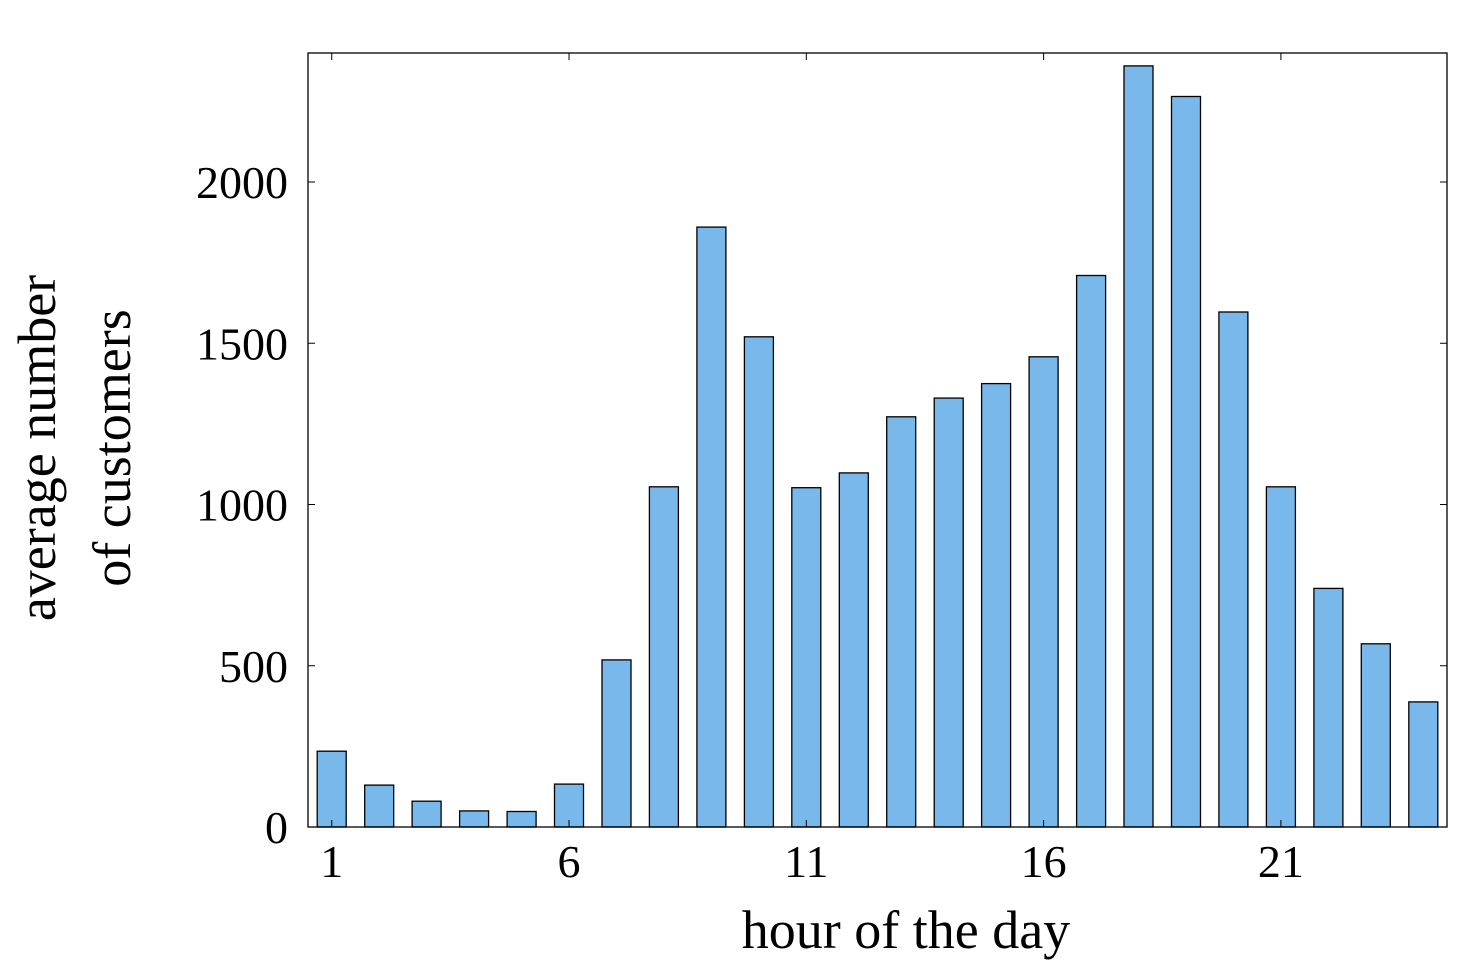 Image resolution: width=1471 pixels, height=967 pixels. Describe the element at coordinates (253, 666) in the screenshot. I see `y-tick-label-500: 500` at that location.